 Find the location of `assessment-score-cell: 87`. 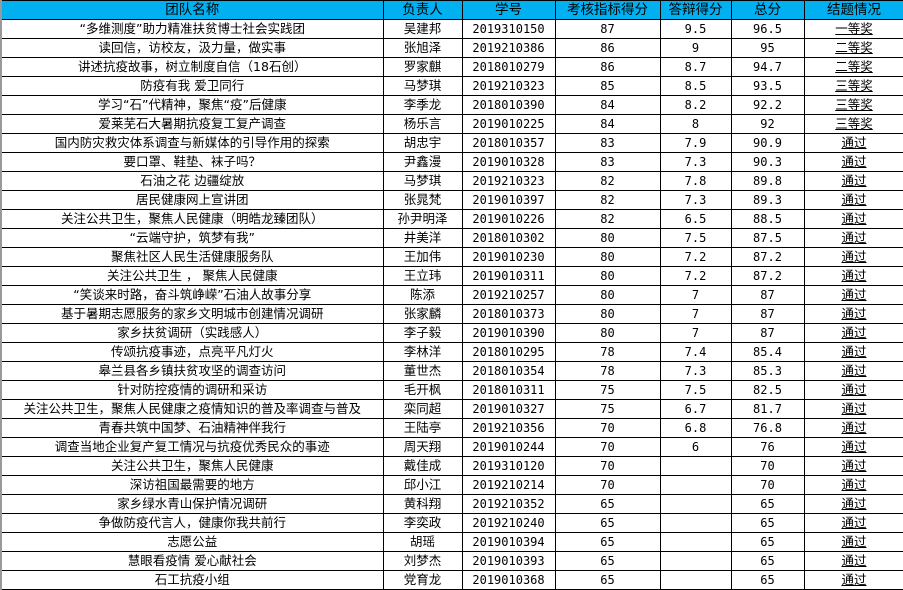

assessment-score-cell: 87 is located at coordinates (607, 29).